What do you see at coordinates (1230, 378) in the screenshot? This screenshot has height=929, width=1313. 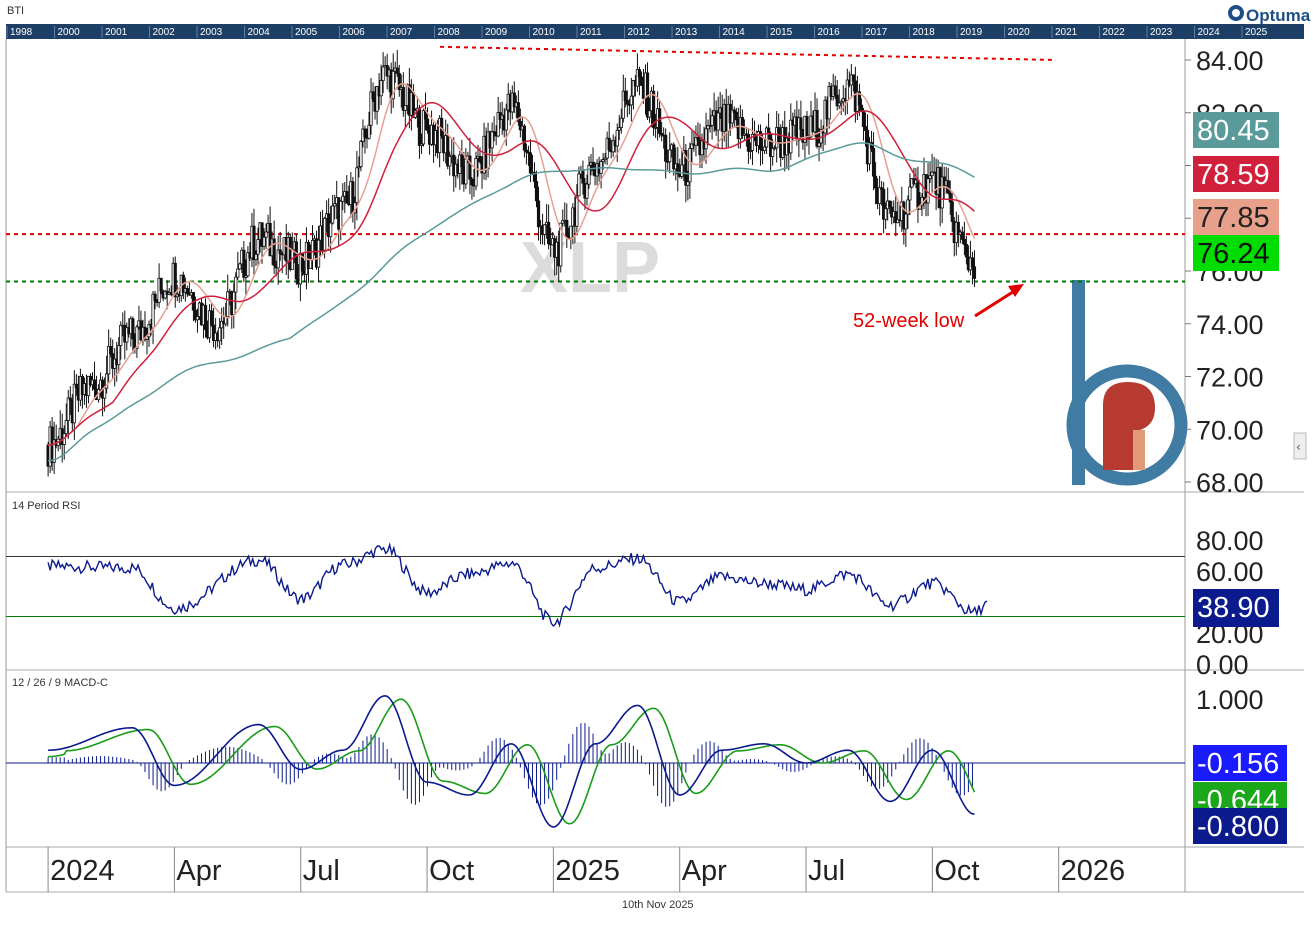 I see `price-tick-label: 72.00` at bounding box center [1230, 378].